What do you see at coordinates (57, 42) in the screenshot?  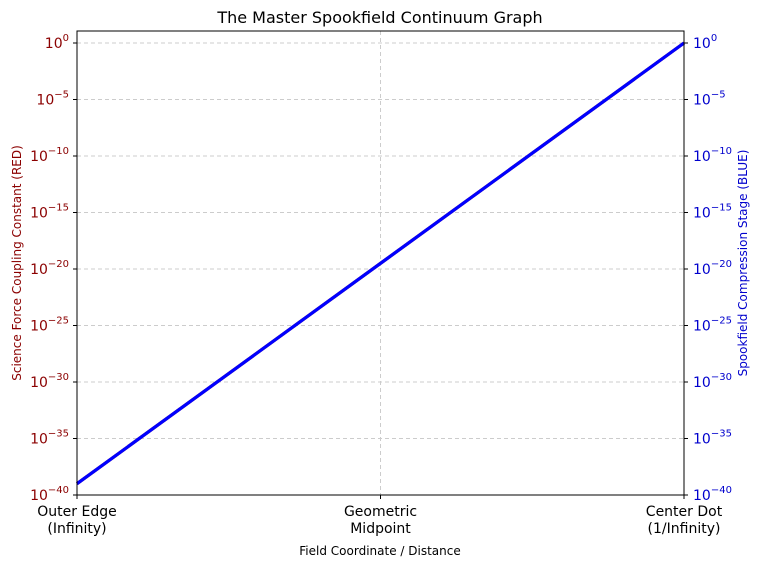 I see `y-tick-label-left: 10⁰` at bounding box center [57, 42].